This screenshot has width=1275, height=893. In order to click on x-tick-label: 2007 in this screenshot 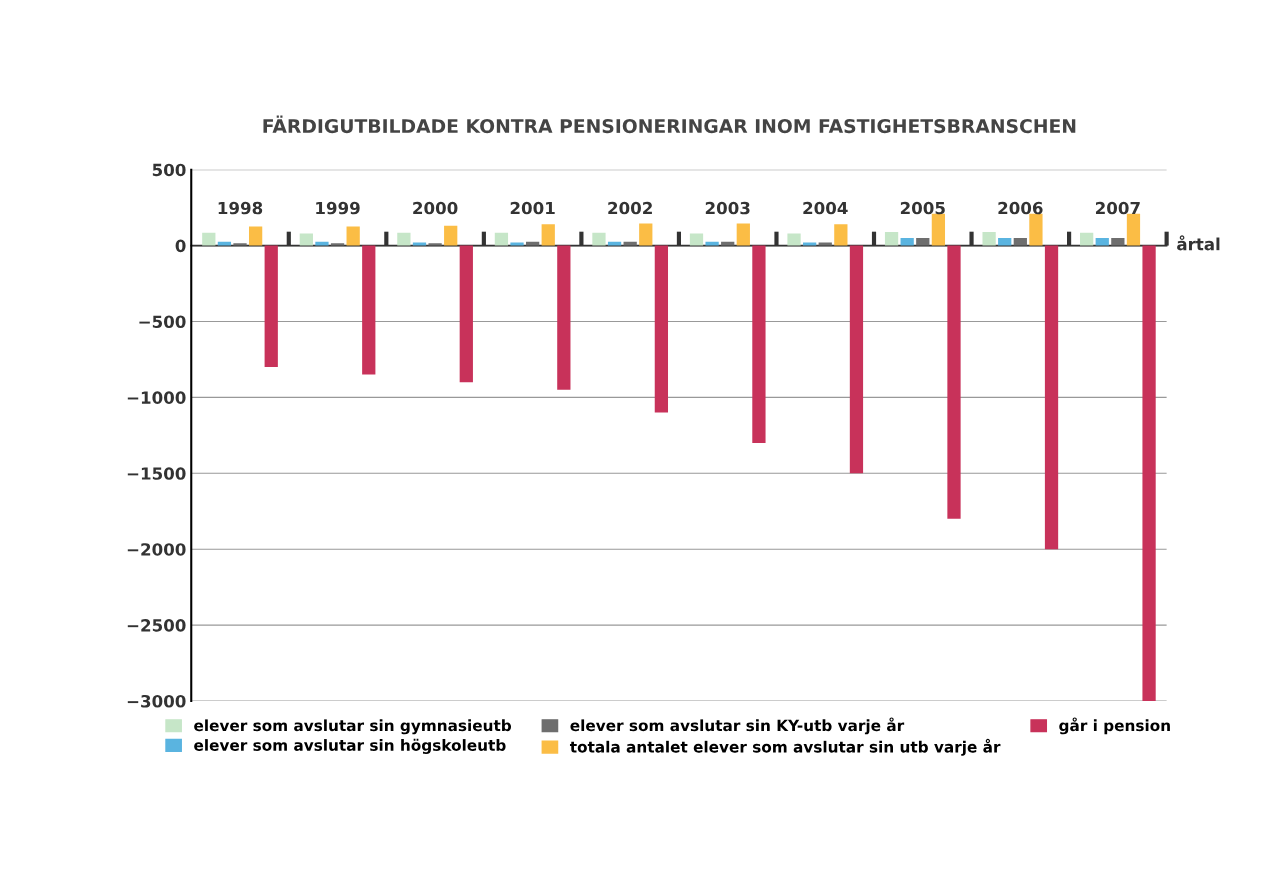, I will do `click(1117, 208)`.